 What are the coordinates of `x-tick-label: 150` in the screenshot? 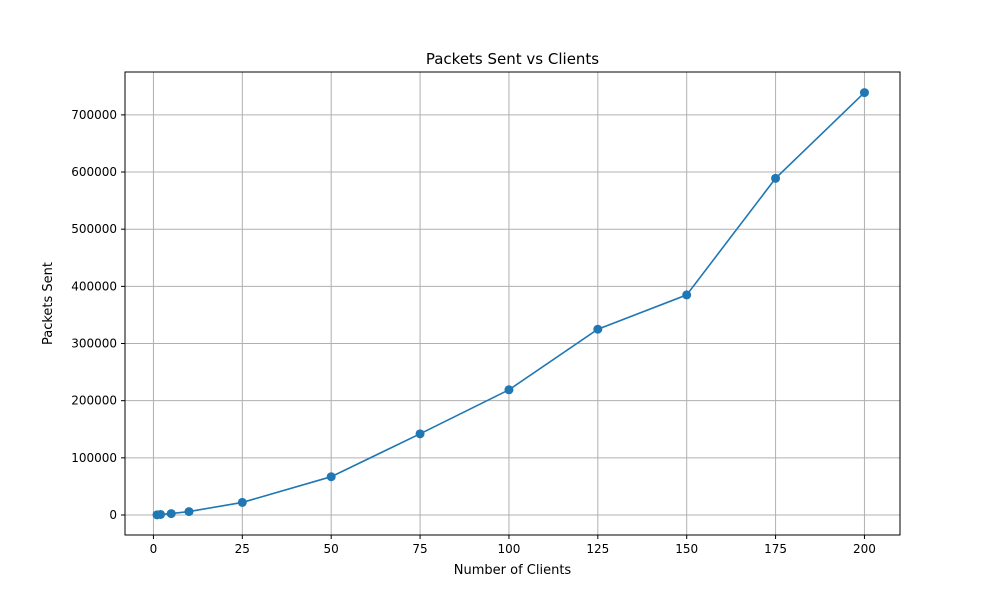 It's located at (686, 549).